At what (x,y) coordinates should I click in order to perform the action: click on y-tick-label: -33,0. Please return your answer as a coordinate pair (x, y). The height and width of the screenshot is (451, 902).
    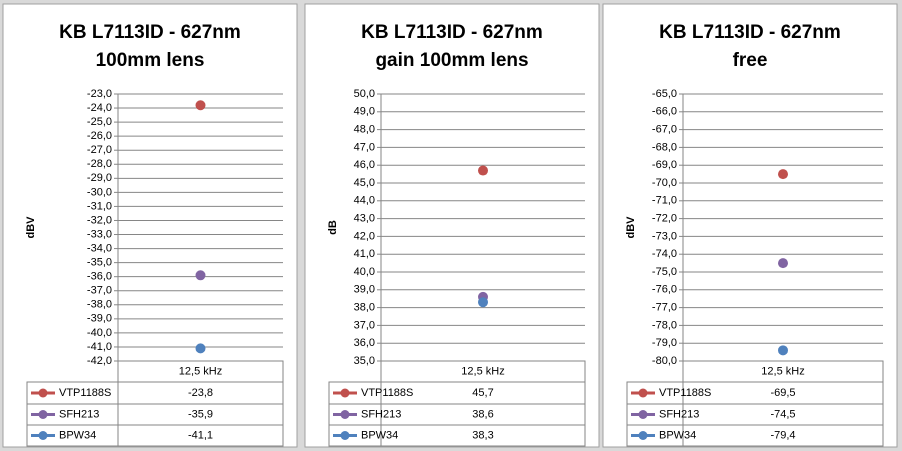
    Looking at the image, I should click on (99, 234).